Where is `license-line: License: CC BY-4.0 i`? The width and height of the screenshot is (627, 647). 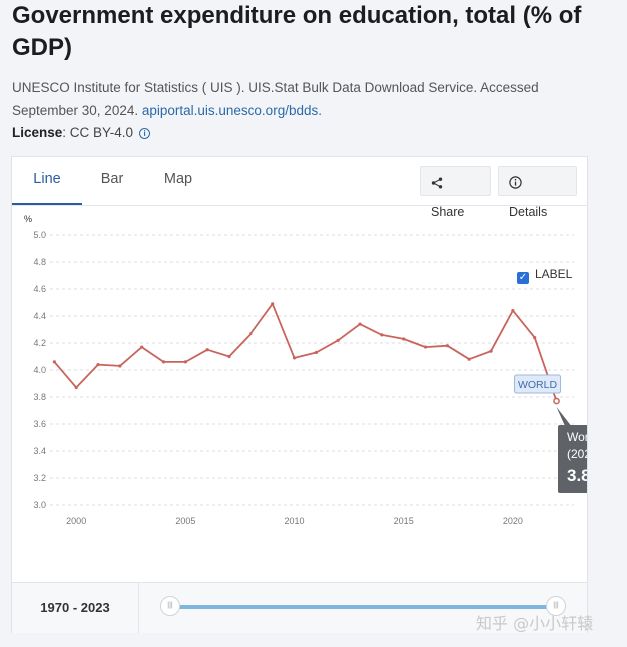 license-line: License: CC BY-4.0 i is located at coordinates (81, 133).